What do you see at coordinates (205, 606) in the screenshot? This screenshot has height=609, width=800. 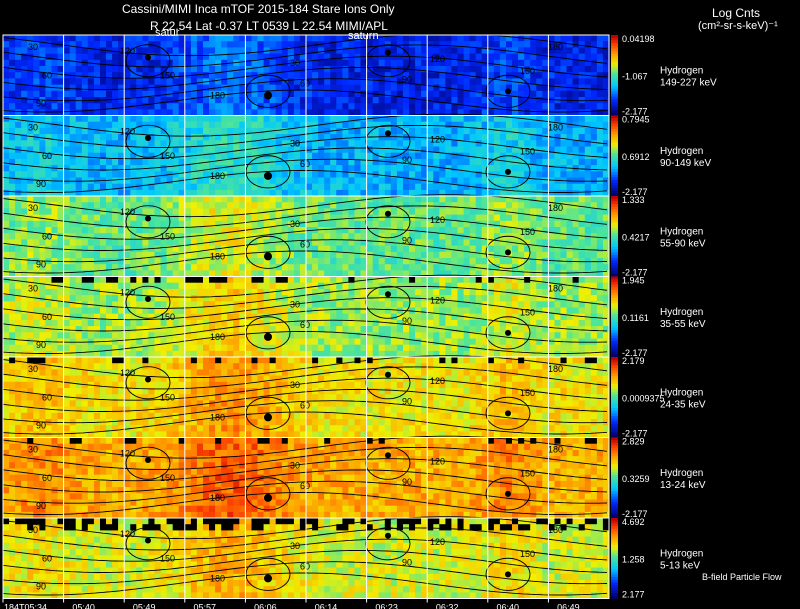 I see `time-tick-label: 05:57` at bounding box center [205, 606].